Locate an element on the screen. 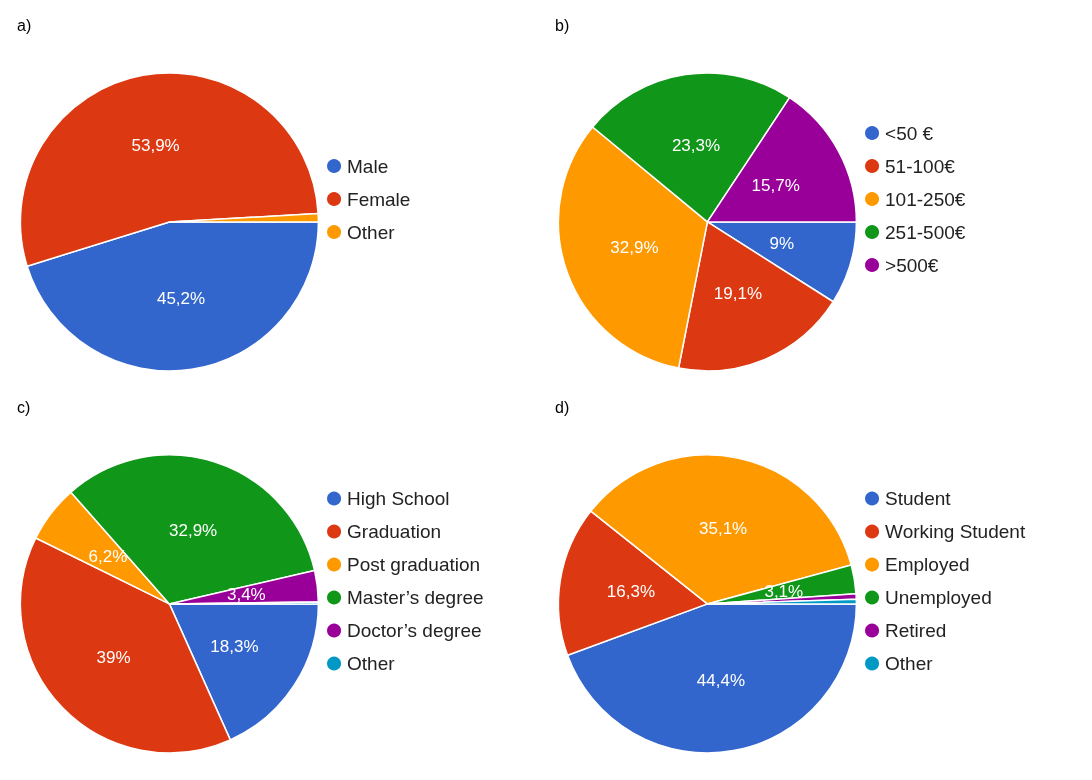 Image resolution: width=1092 pixels, height=780 pixels. data-label: 19,1% is located at coordinates (738, 293).